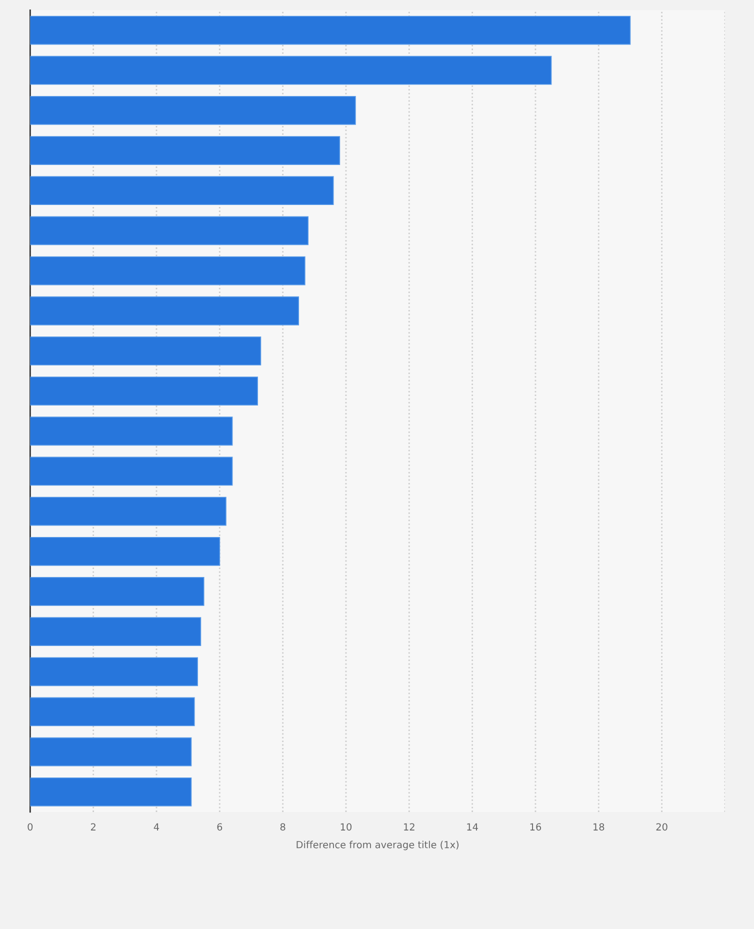 Image resolution: width=754 pixels, height=929 pixels. I want to click on x-tick-label: 4, so click(157, 826).